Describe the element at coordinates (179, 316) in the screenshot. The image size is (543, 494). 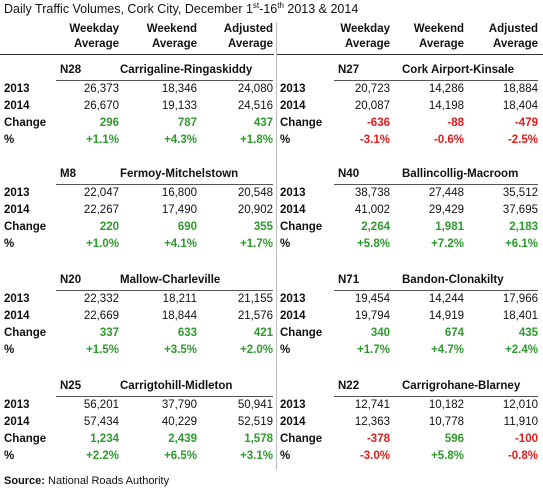
I see `cell-y2014: 18,844` at that location.